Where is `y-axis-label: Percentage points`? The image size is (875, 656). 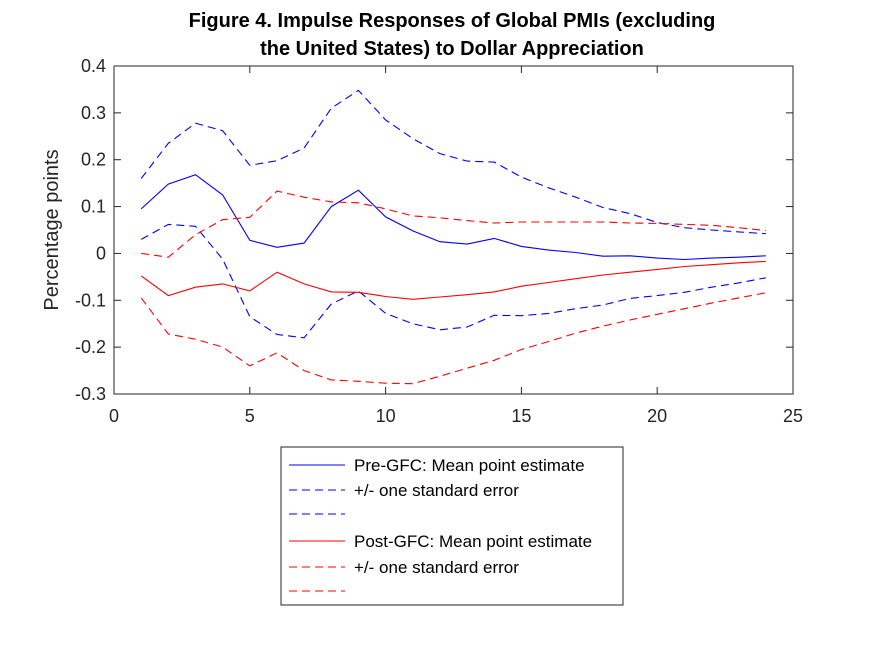 y-axis-label: Percentage points is located at coordinates (52, 229).